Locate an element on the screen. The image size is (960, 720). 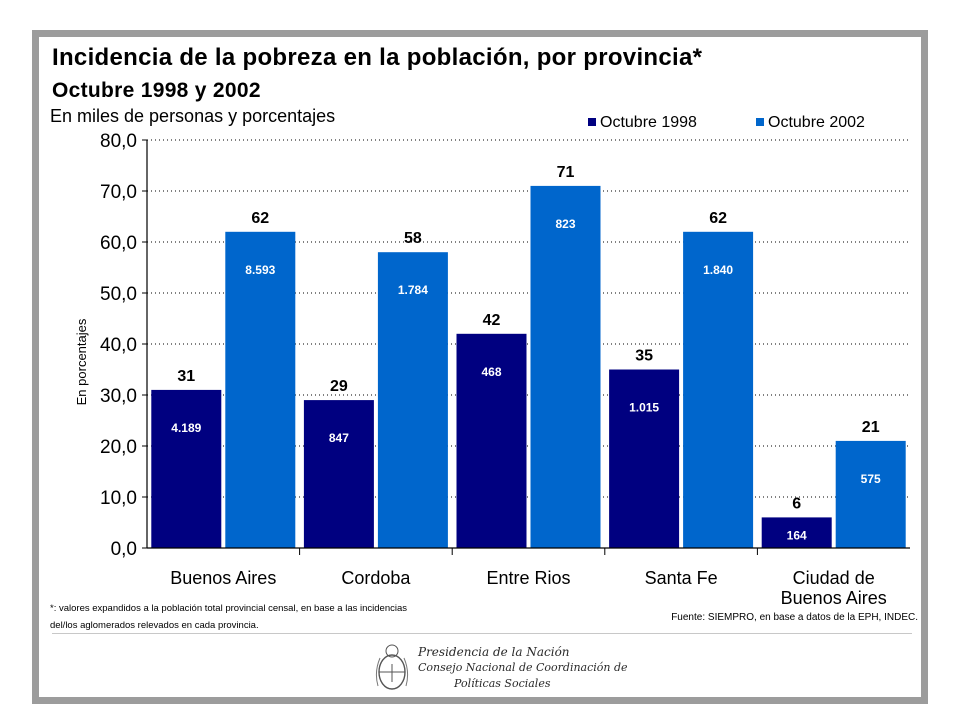
bar-value-label: 31 is located at coordinates (186, 376).